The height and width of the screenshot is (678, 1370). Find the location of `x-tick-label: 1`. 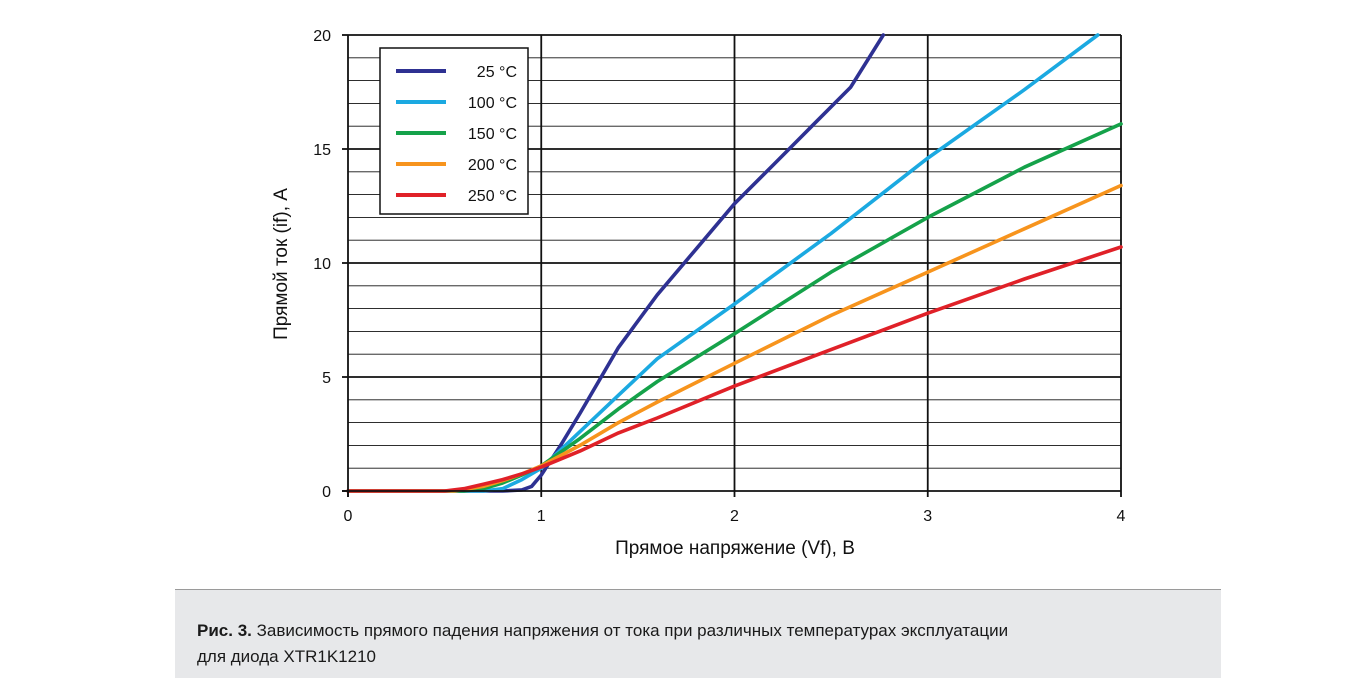

x-tick-label: 1 is located at coordinates (541, 516).